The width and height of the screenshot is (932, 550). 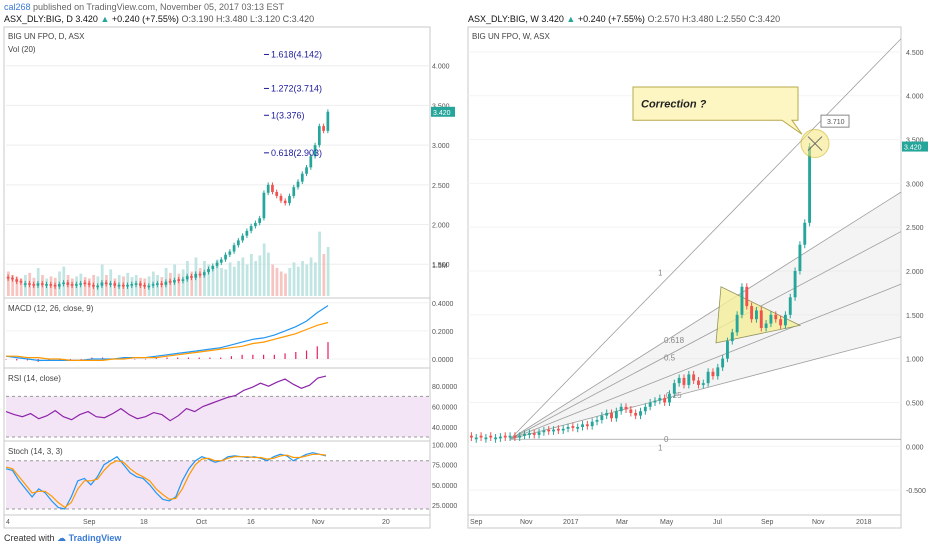 I want to click on stoch-title: Stoch (14, 3, 3), so click(x=35, y=451).